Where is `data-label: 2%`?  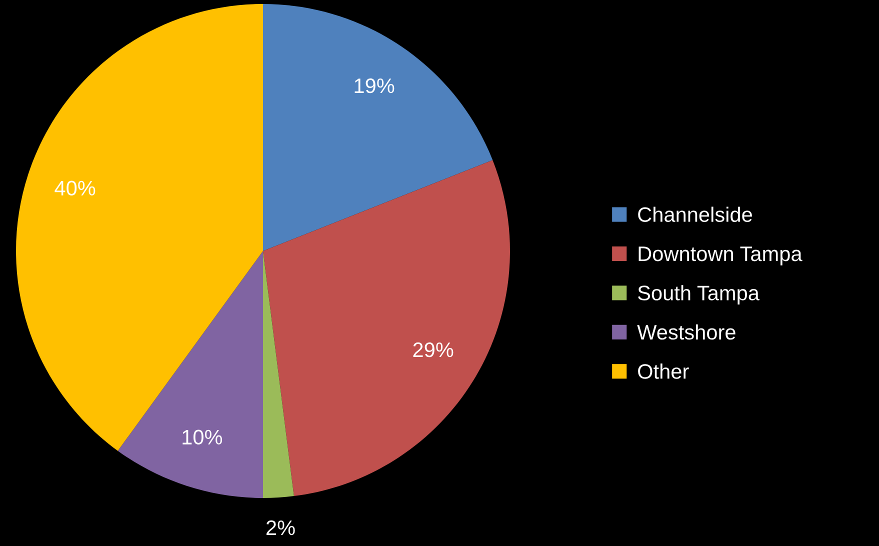 data-label: 2% is located at coordinates (280, 528).